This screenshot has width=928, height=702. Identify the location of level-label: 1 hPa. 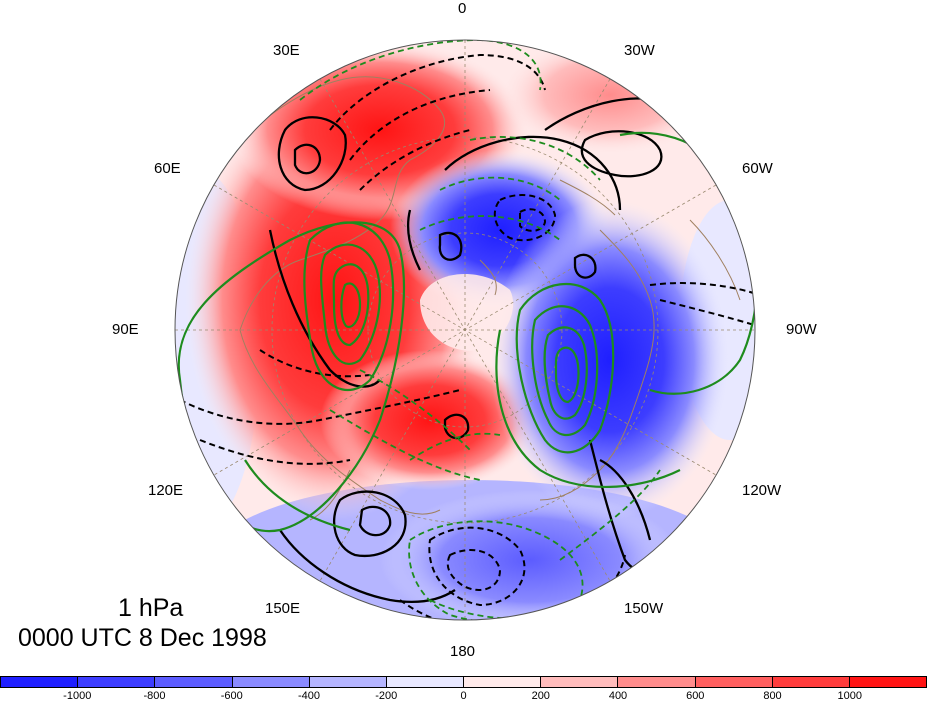
(151, 608).